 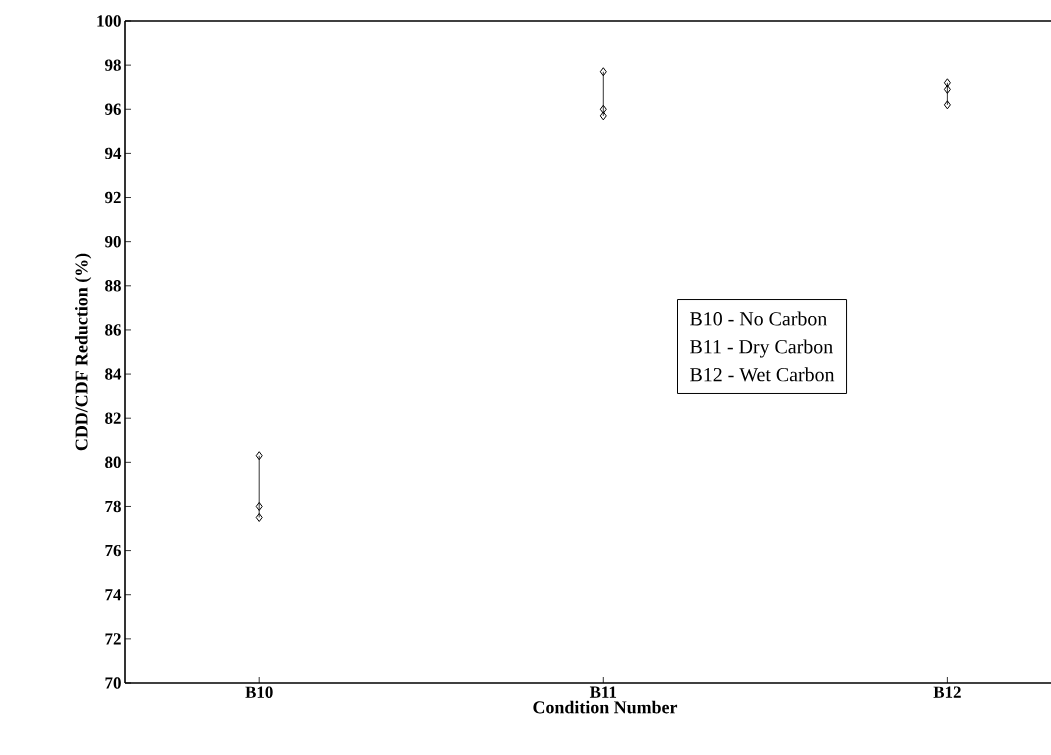 I want to click on y-tick-label: 92, so click(x=113, y=197).